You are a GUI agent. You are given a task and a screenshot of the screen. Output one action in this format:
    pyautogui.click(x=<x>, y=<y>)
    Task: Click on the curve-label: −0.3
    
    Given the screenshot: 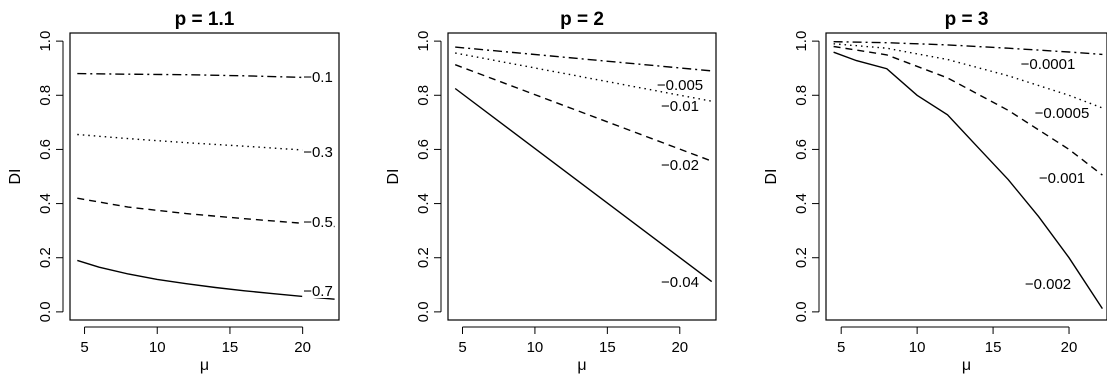 What is the action you would take?
    pyautogui.click(x=318, y=152)
    